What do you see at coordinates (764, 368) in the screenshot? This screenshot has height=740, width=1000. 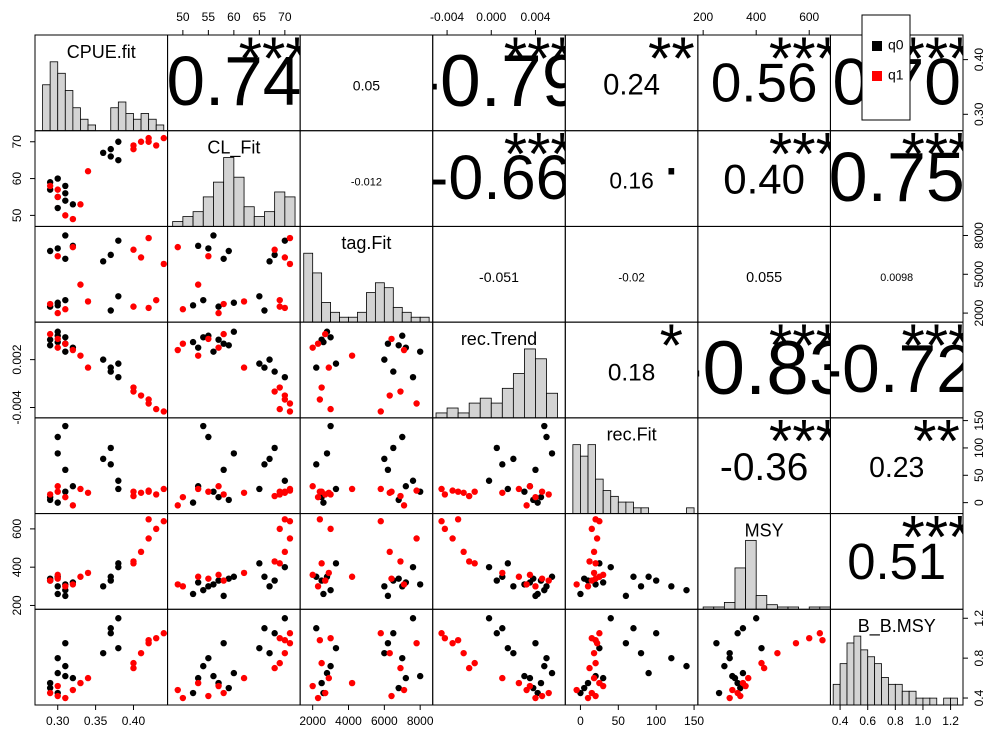 I see `correlation: -0.83` at bounding box center [764, 368].